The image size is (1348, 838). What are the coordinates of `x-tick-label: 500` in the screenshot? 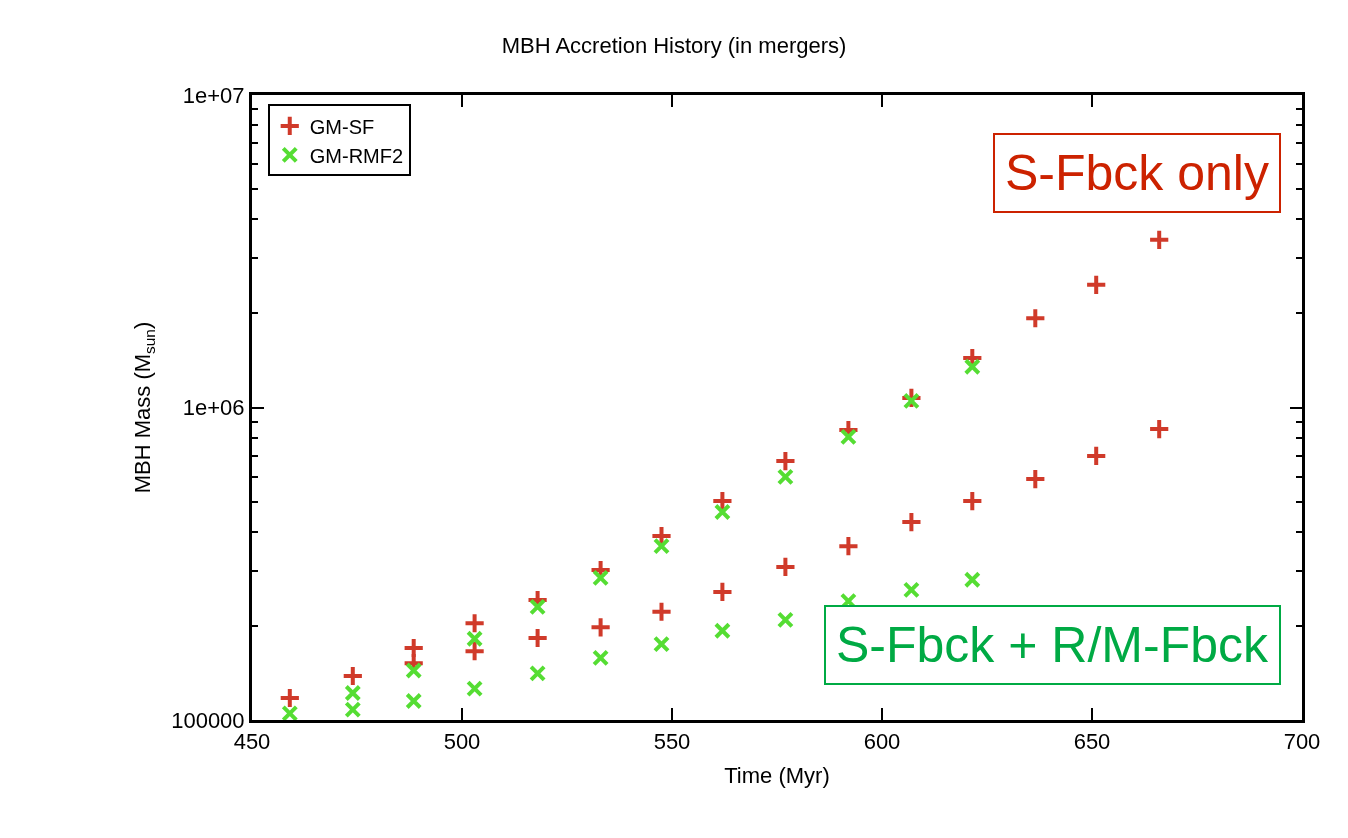 It's located at (462, 742).